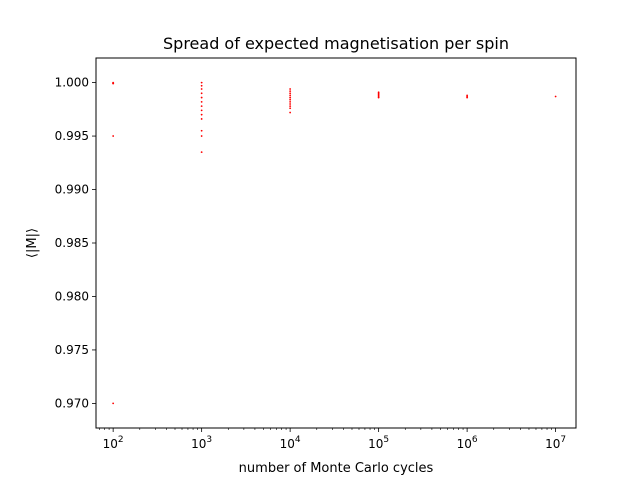  I want to click on y-tick-label: 0.990, so click(72, 190).